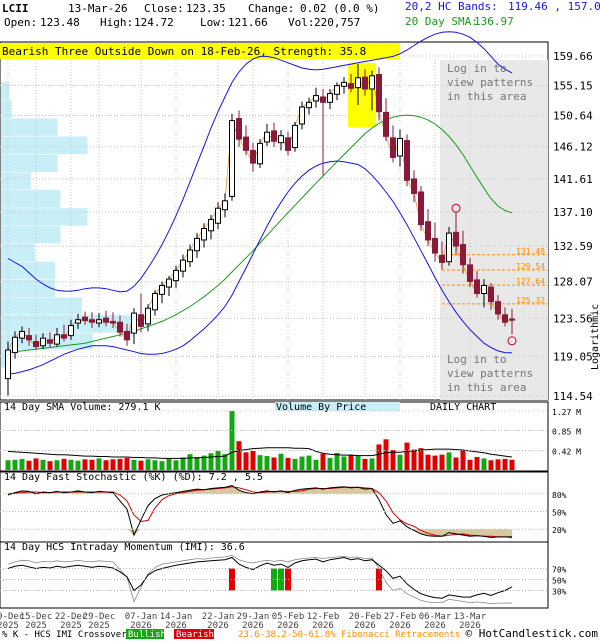 This screenshot has width=600, height=643. Describe the element at coordinates (154, 22) in the screenshot. I see `high-value: 124.72` at that location.